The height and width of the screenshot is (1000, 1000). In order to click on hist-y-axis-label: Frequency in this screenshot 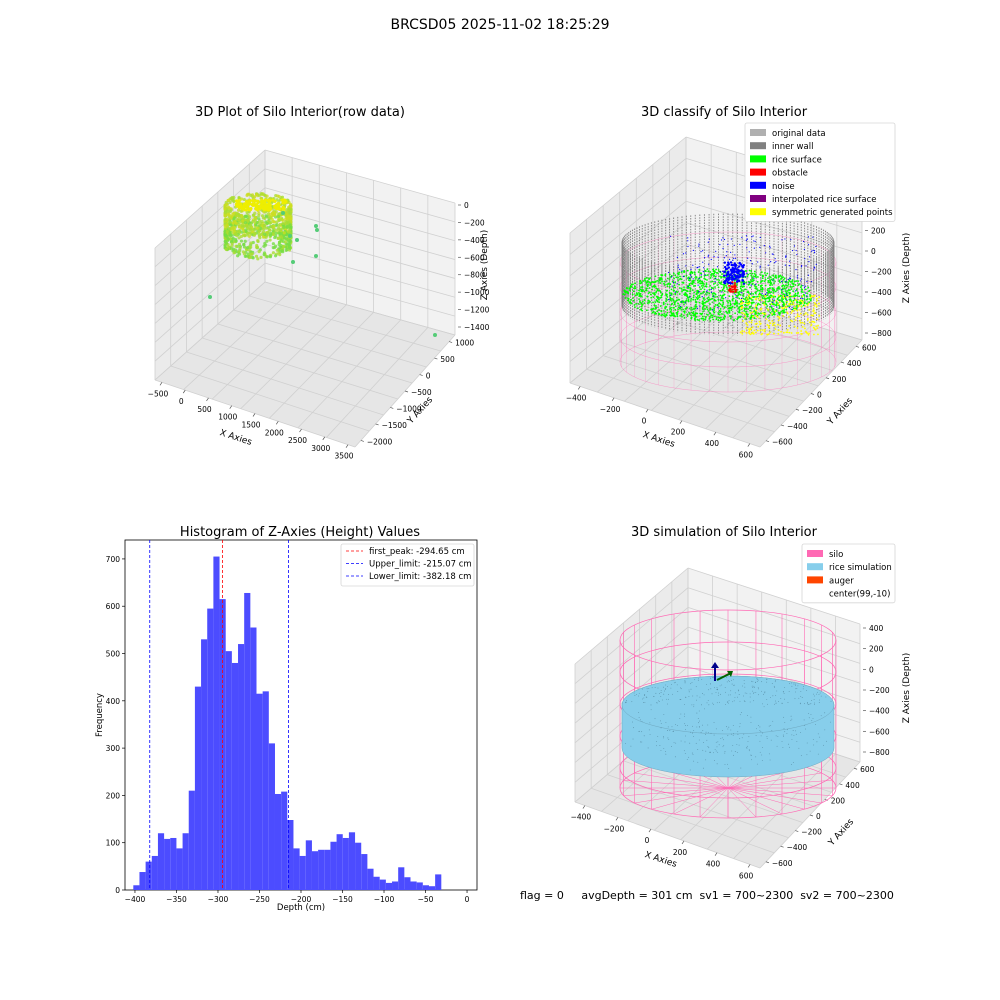, I will do `click(100, 715)`.